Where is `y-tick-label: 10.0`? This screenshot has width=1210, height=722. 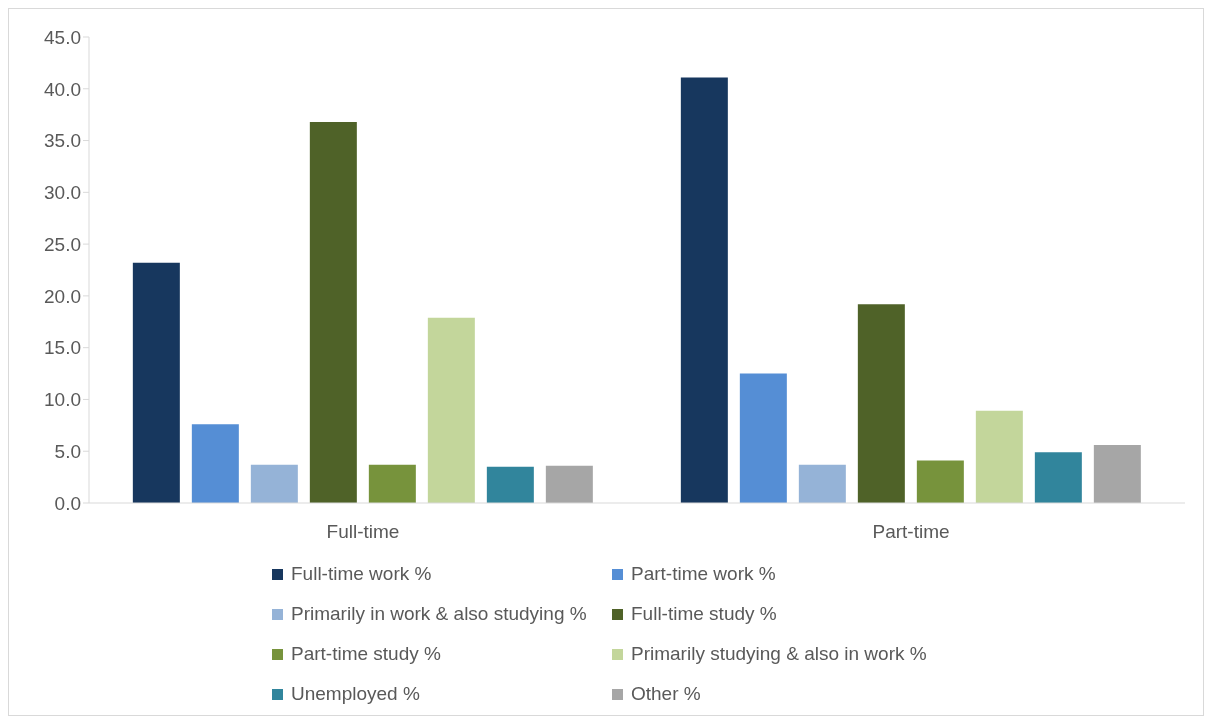 y-tick-label: 10.0 is located at coordinates (62, 400).